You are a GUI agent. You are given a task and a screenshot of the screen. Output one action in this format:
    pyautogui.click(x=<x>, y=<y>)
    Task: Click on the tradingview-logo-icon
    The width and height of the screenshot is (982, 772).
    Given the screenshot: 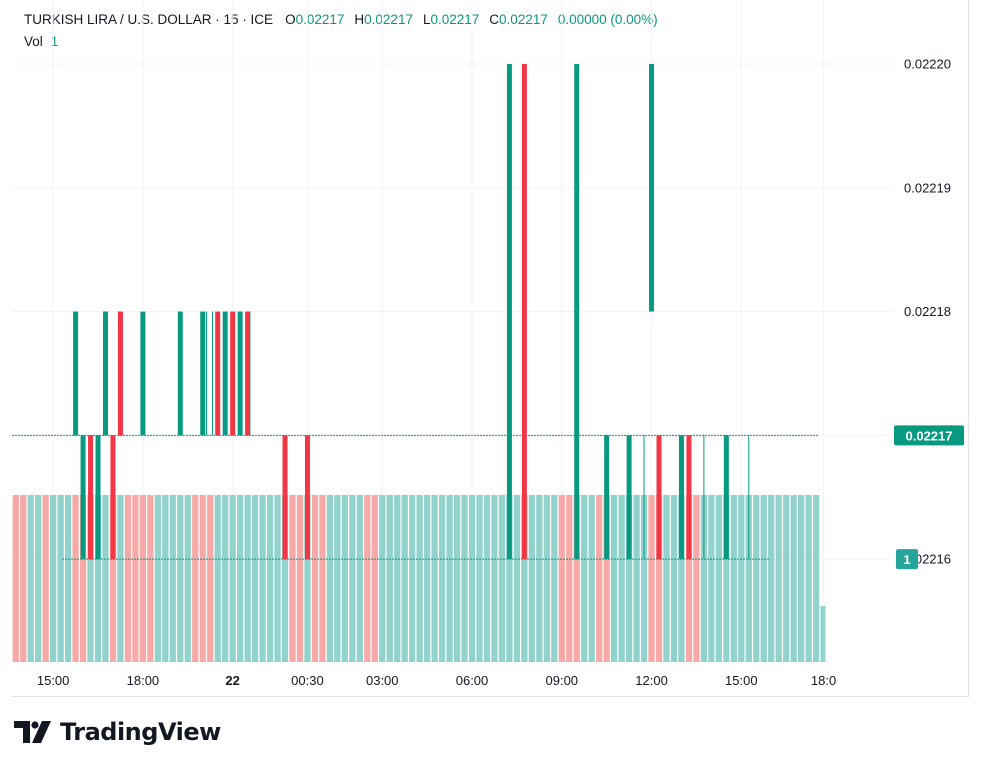 What is the action you would take?
    pyautogui.click(x=32, y=732)
    